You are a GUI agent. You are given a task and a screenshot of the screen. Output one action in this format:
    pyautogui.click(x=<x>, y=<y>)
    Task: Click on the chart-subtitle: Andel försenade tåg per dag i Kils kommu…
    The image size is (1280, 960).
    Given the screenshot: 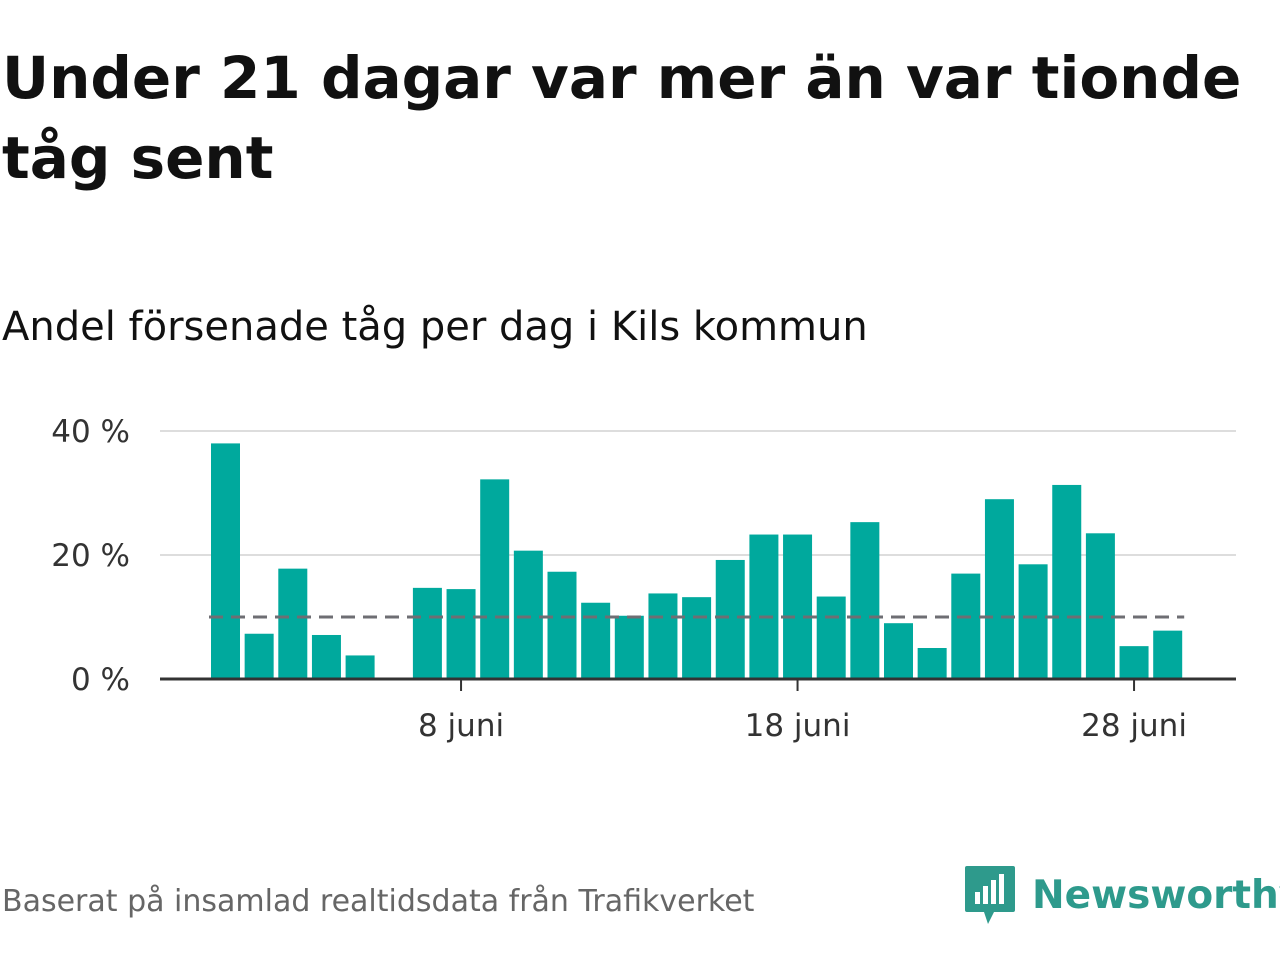 What is the action you would take?
    pyautogui.click(x=435, y=327)
    